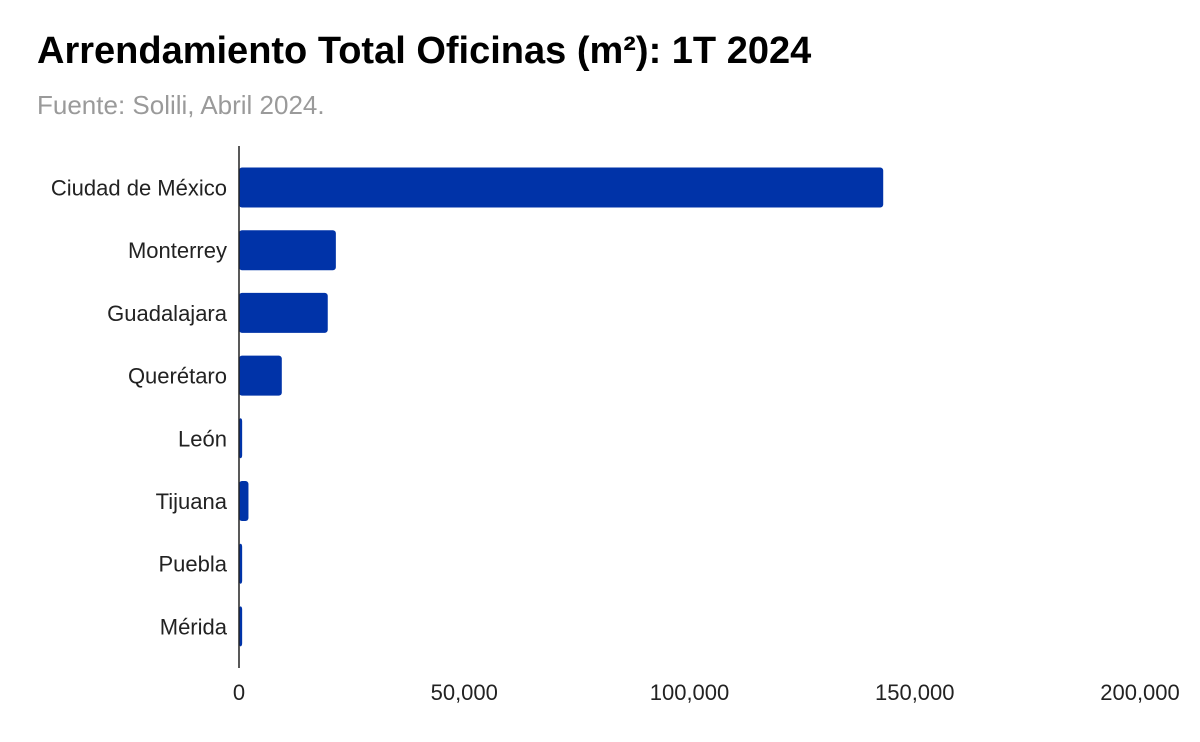  Describe the element at coordinates (181, 105) in the screenshot. I see `chart-subtitle: Fuente: Solili, Abril 2024.` at that location.